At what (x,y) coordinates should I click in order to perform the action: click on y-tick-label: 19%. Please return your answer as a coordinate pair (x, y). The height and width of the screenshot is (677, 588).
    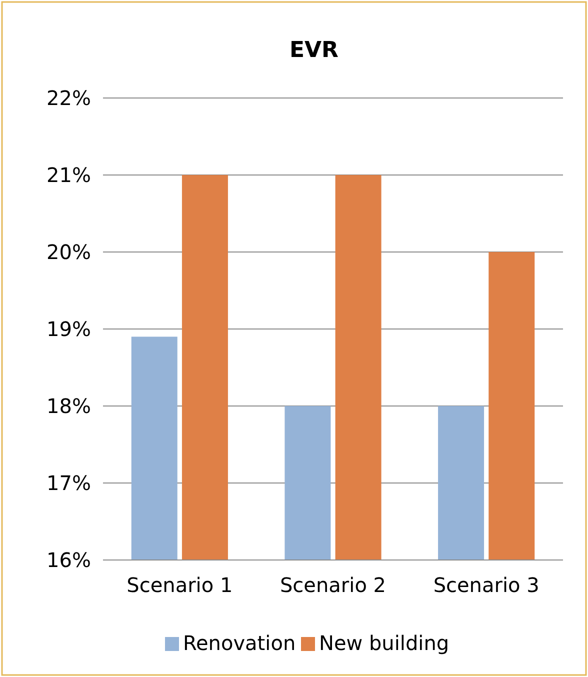
    Looking at the image, I should click on (68, 329).